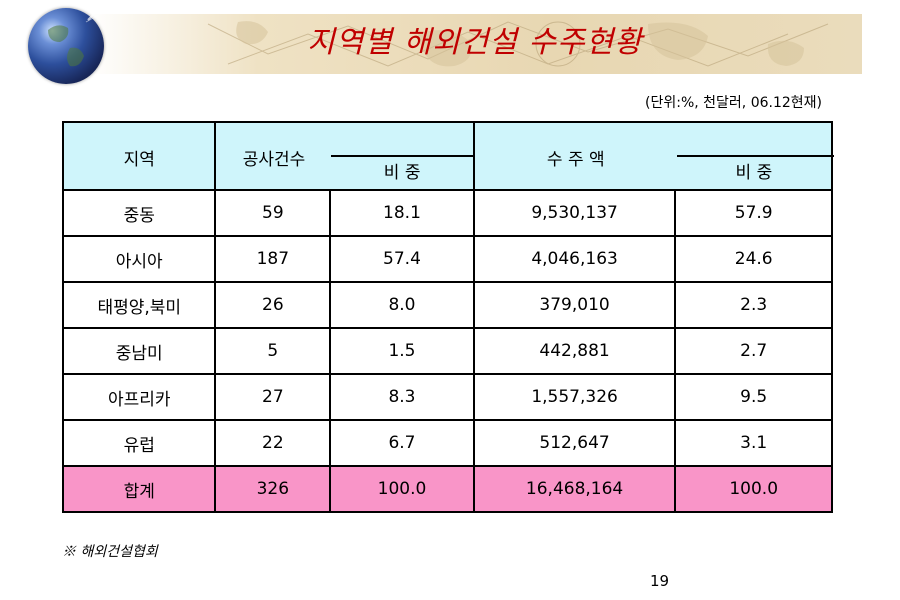 This screenshot has width=900, height=600. What do you see at coordinates (574, 351) in the screenshot?
I see `cell-amount: 442,881` at bounding box center [574, 351].